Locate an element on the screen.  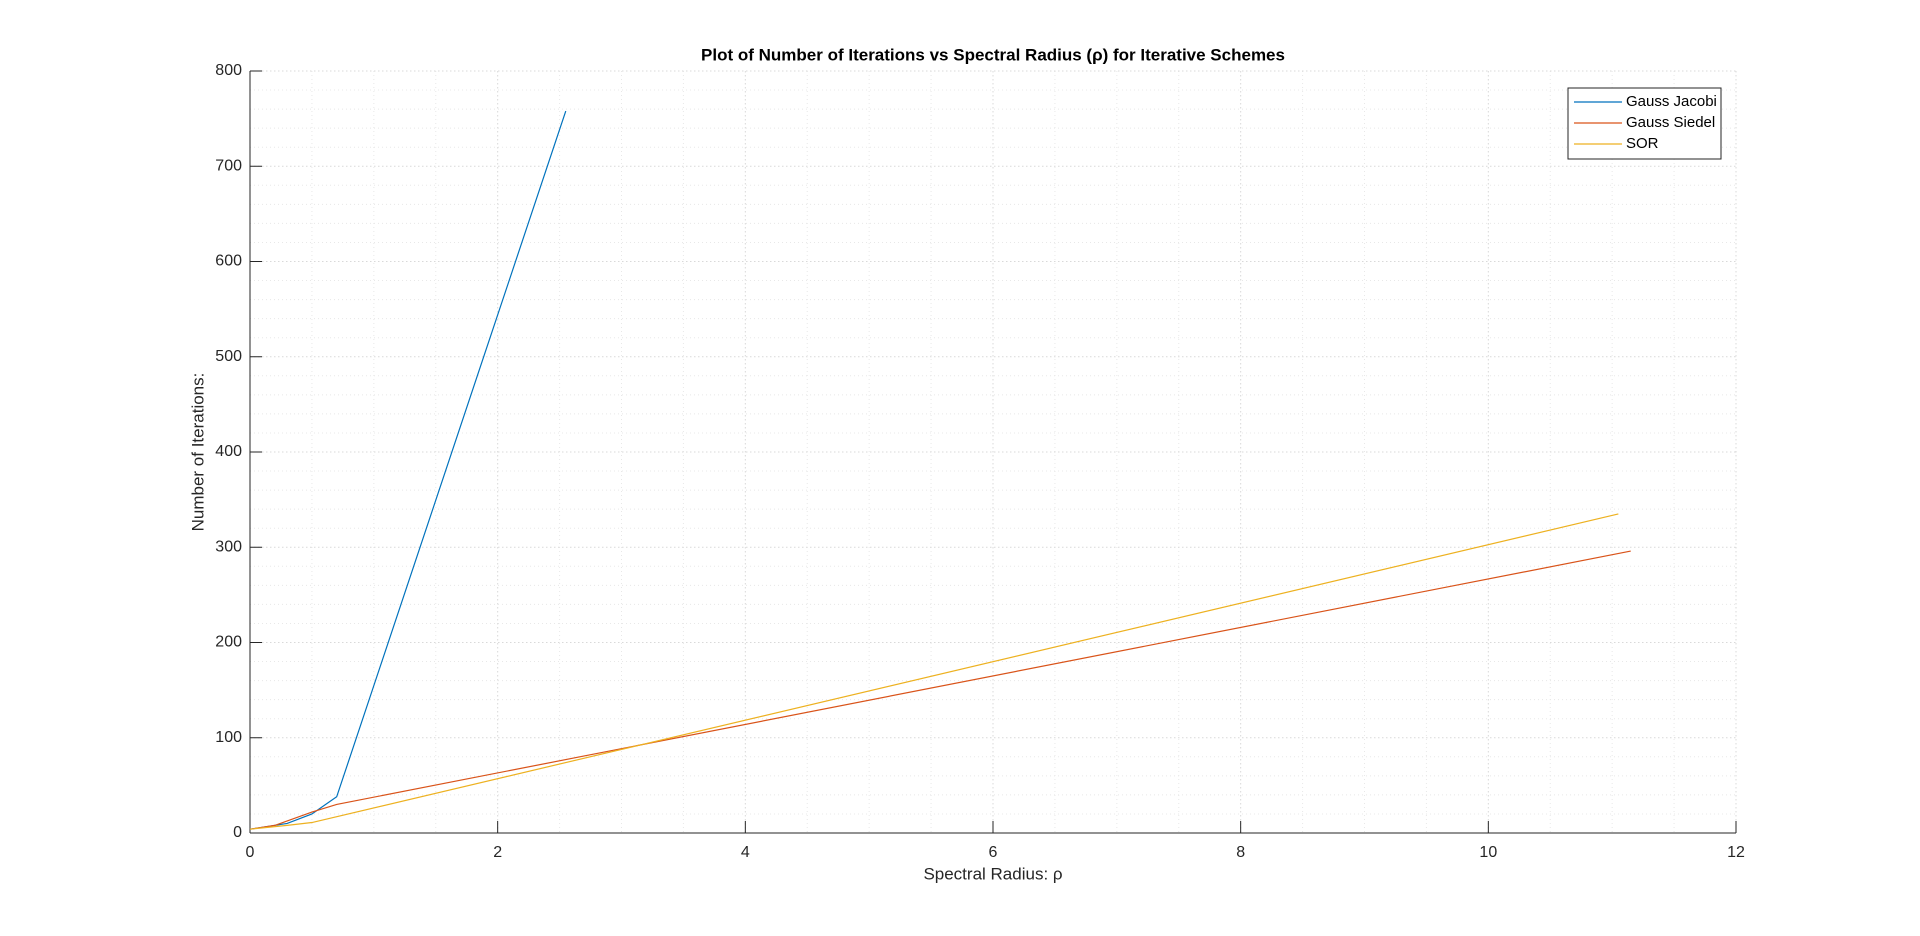
y-tick-label: 0 is located at coordinates (237, 832).